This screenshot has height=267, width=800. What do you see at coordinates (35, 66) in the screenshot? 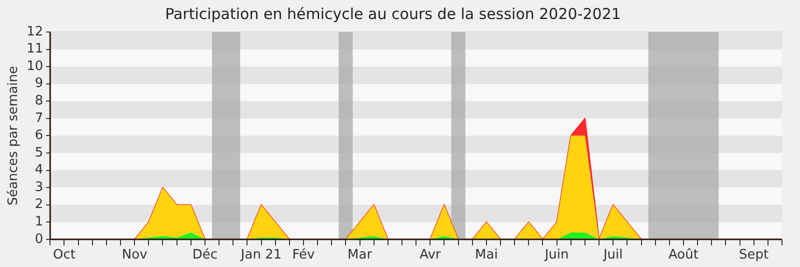
I see `y-tick-label: 10` at bounding box center [35, 66].